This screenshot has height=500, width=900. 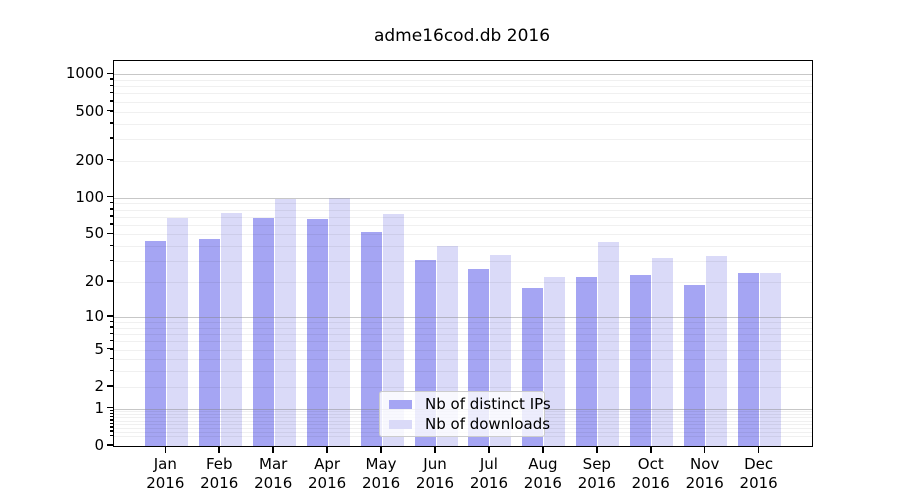 I want to click on y-tick-label: 200, so click(x=89, y=159).